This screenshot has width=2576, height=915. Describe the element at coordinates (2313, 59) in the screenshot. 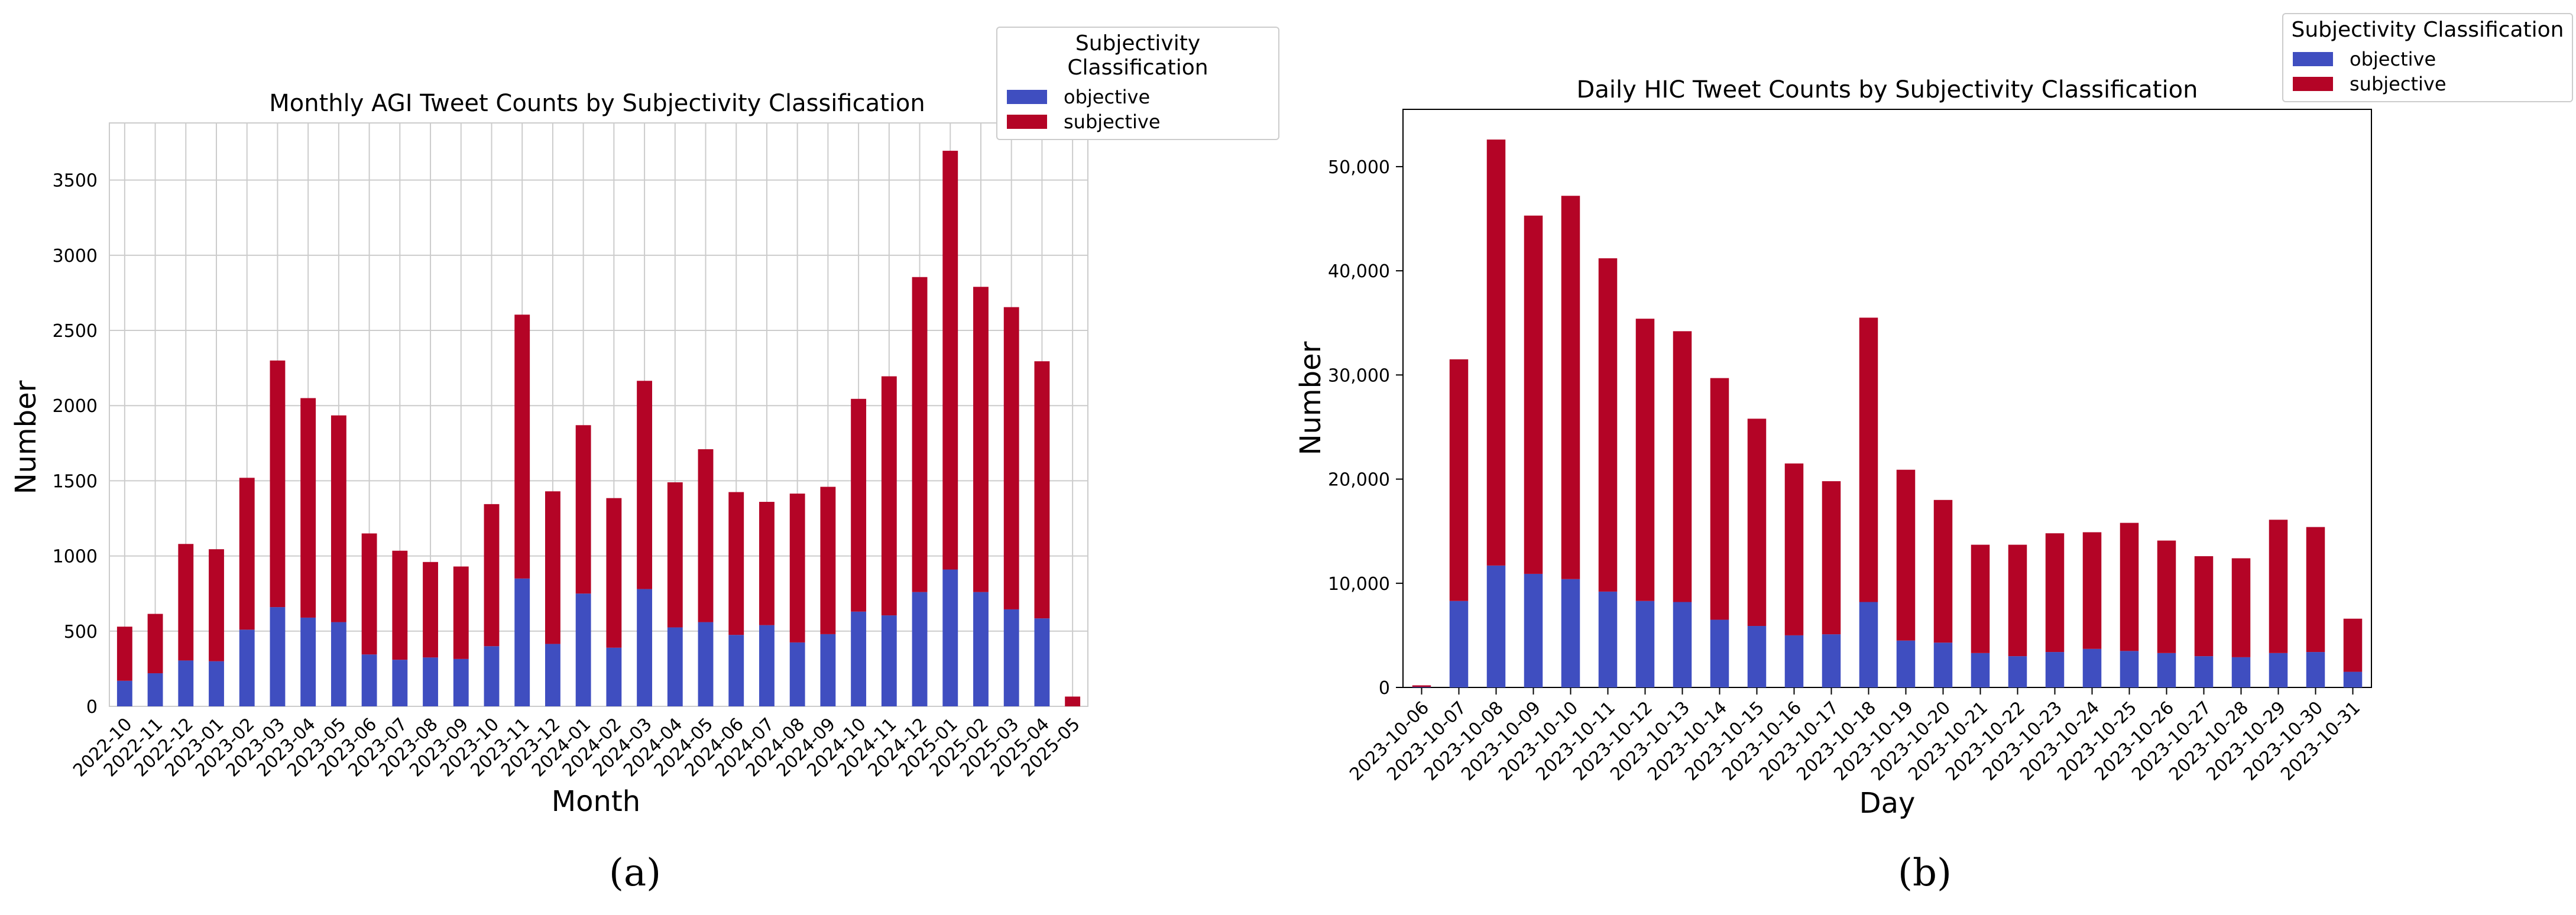

I see `legend-swatch-objective` at that location.